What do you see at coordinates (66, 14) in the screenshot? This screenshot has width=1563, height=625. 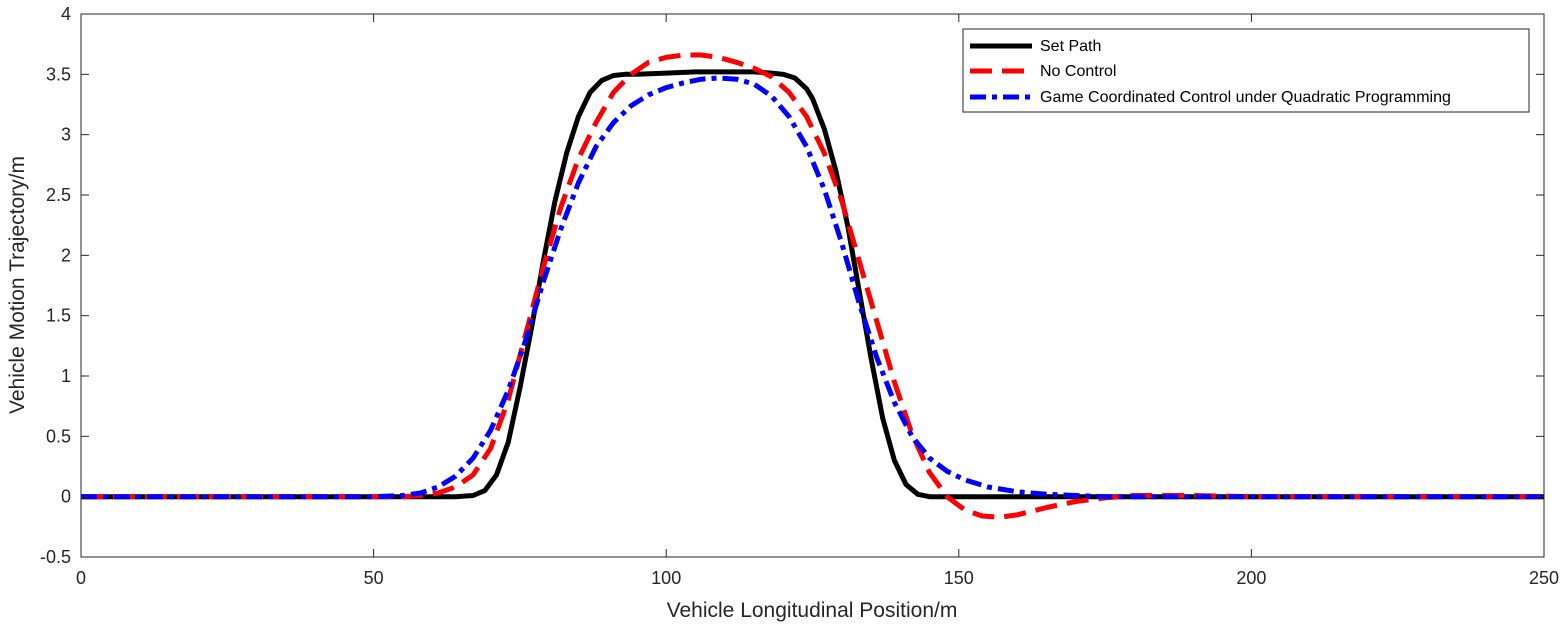 I see `y-tick-label-9: 4` at bounding box center [66, 14].